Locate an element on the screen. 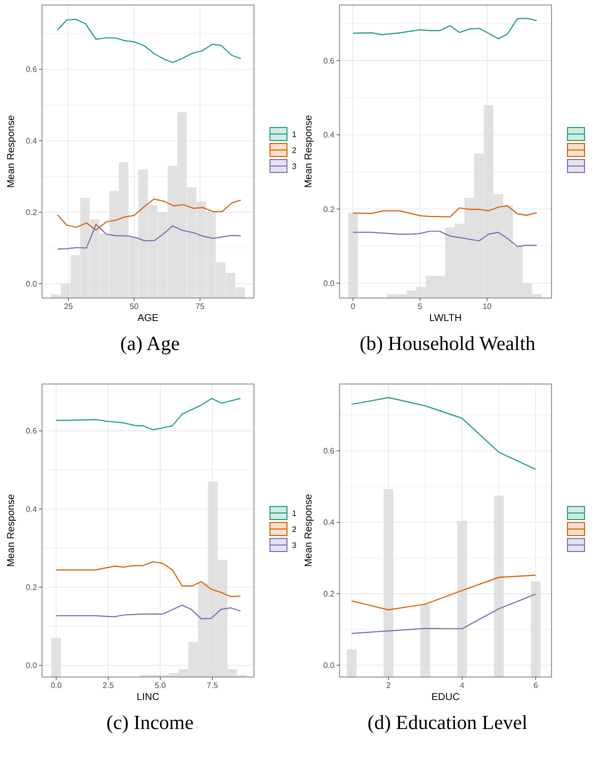 The image size is (595, 758). x-tick-label: 2.5 is located at coordinates (108, 685).